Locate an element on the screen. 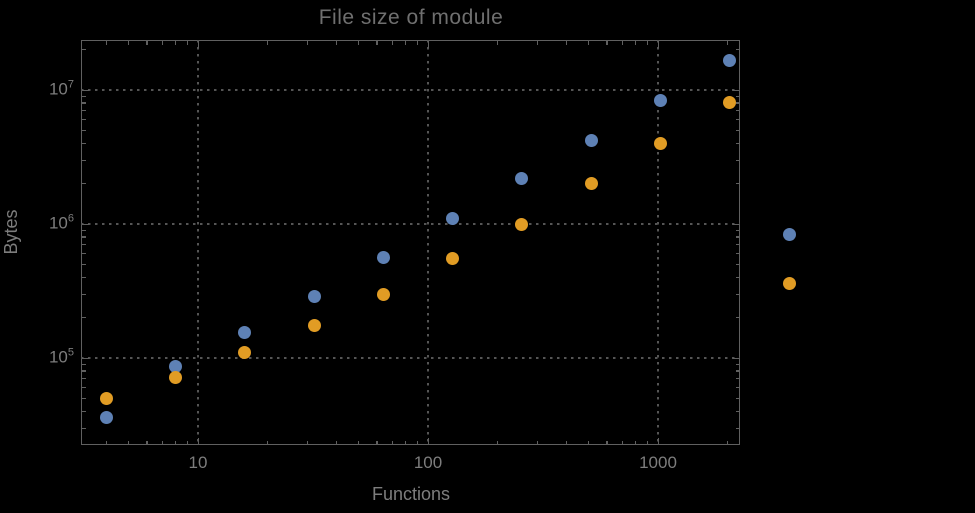 This screenshot has height=513, width=975. y-tick-label: 10⁷ is located at coordinates (61, 88).